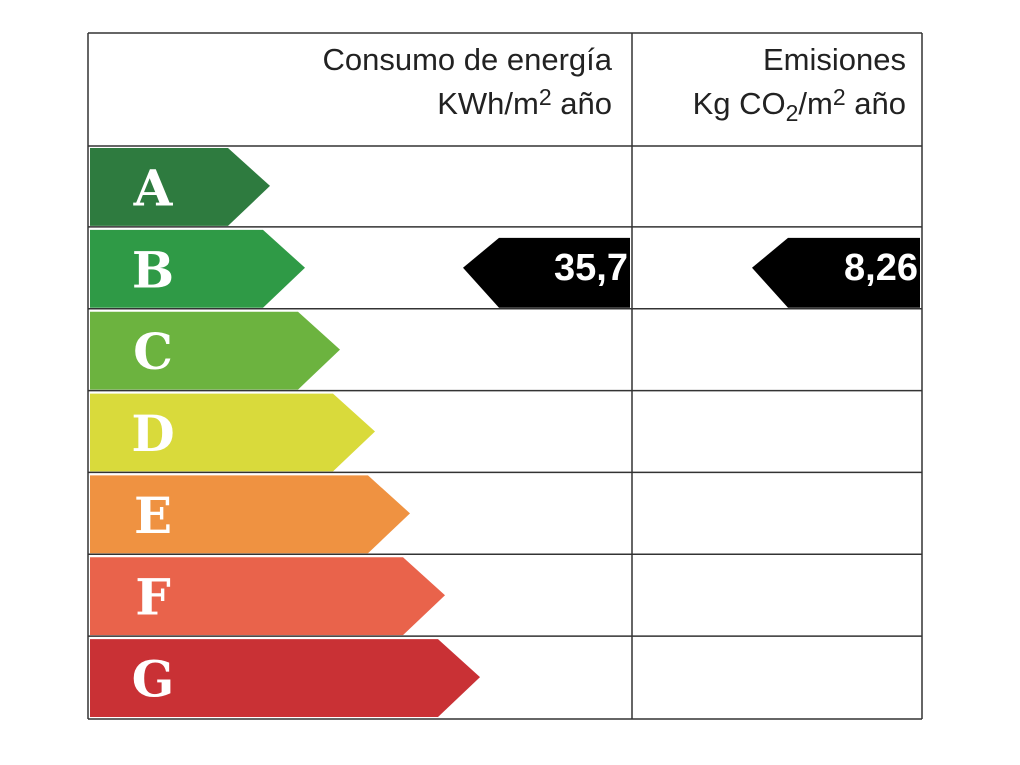  Describe the element at coordinates (591, 268) in the screenshot. I see `rating-value: 35,7` at that location.